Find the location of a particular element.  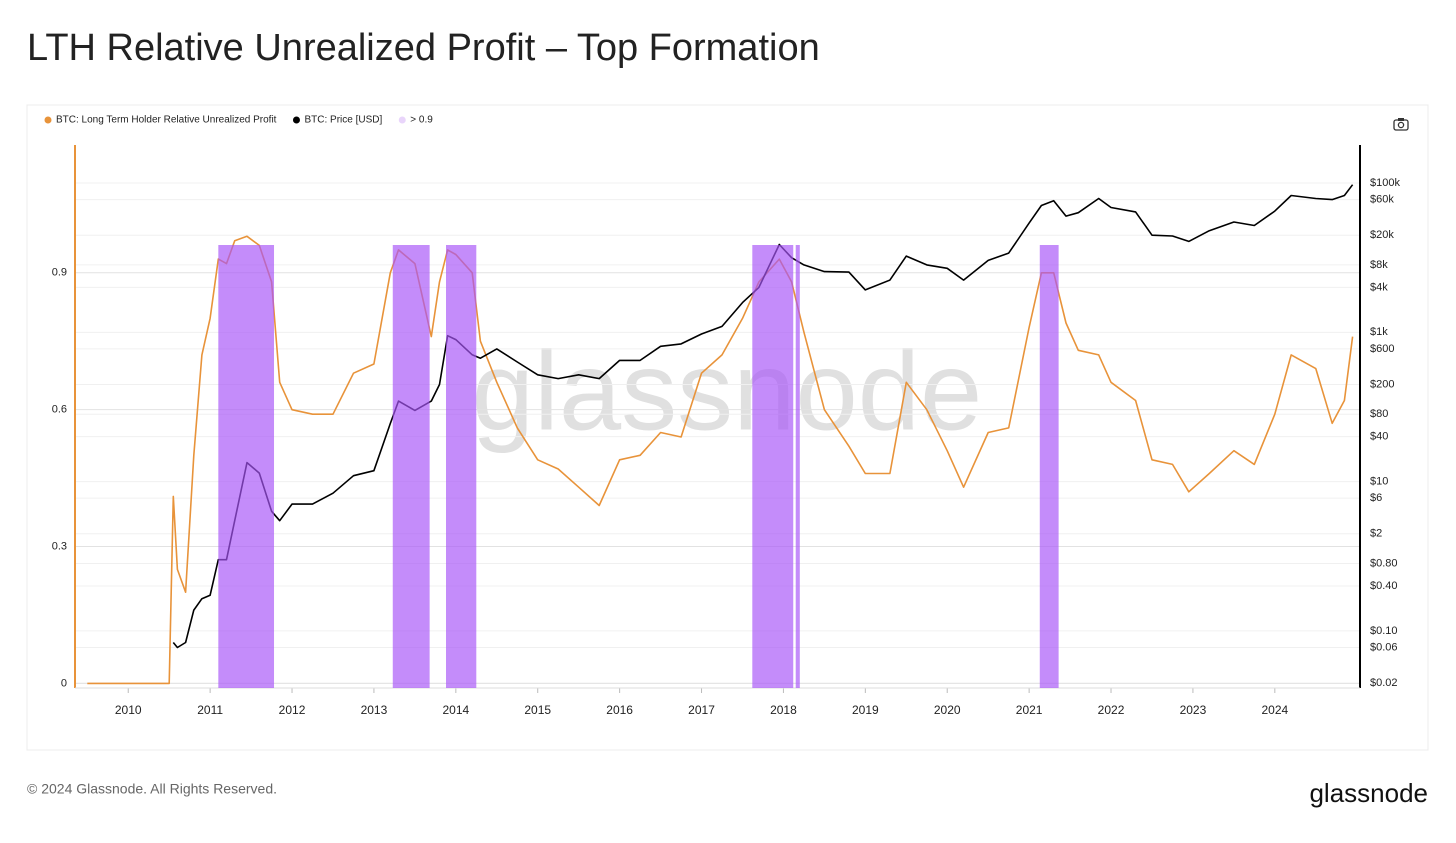

x-tick-label: 2020 is located at coordinates (947, 710).